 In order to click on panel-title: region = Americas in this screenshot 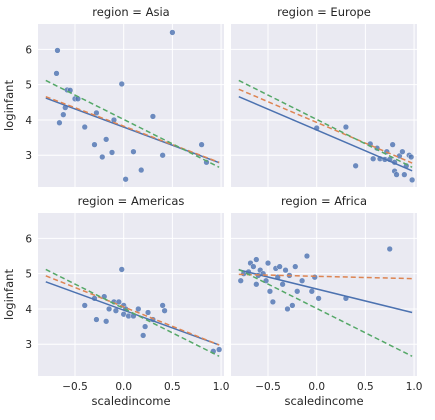, I will do `click(131, 201)`.